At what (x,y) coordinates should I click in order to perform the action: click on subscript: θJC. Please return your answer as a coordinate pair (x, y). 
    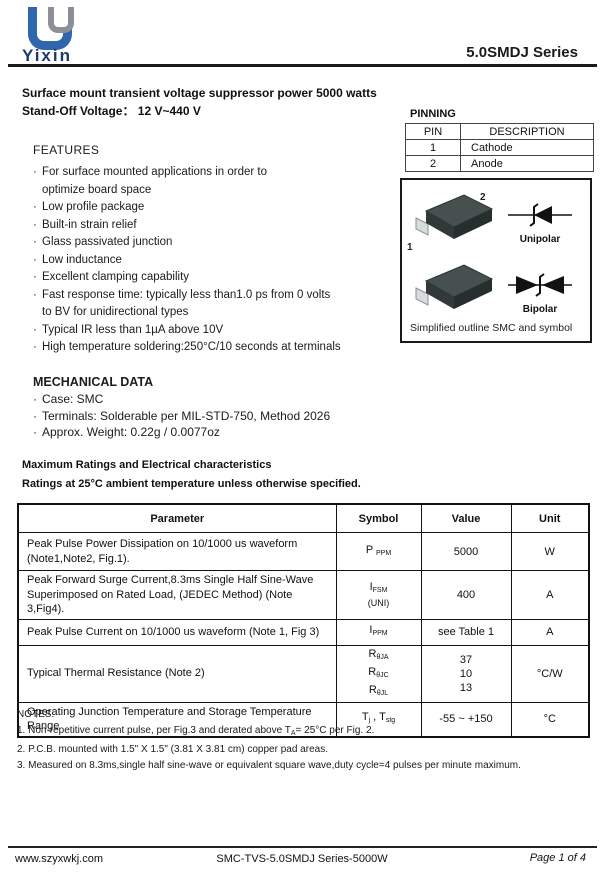
    Looking at the image, I should click on (382, 675).